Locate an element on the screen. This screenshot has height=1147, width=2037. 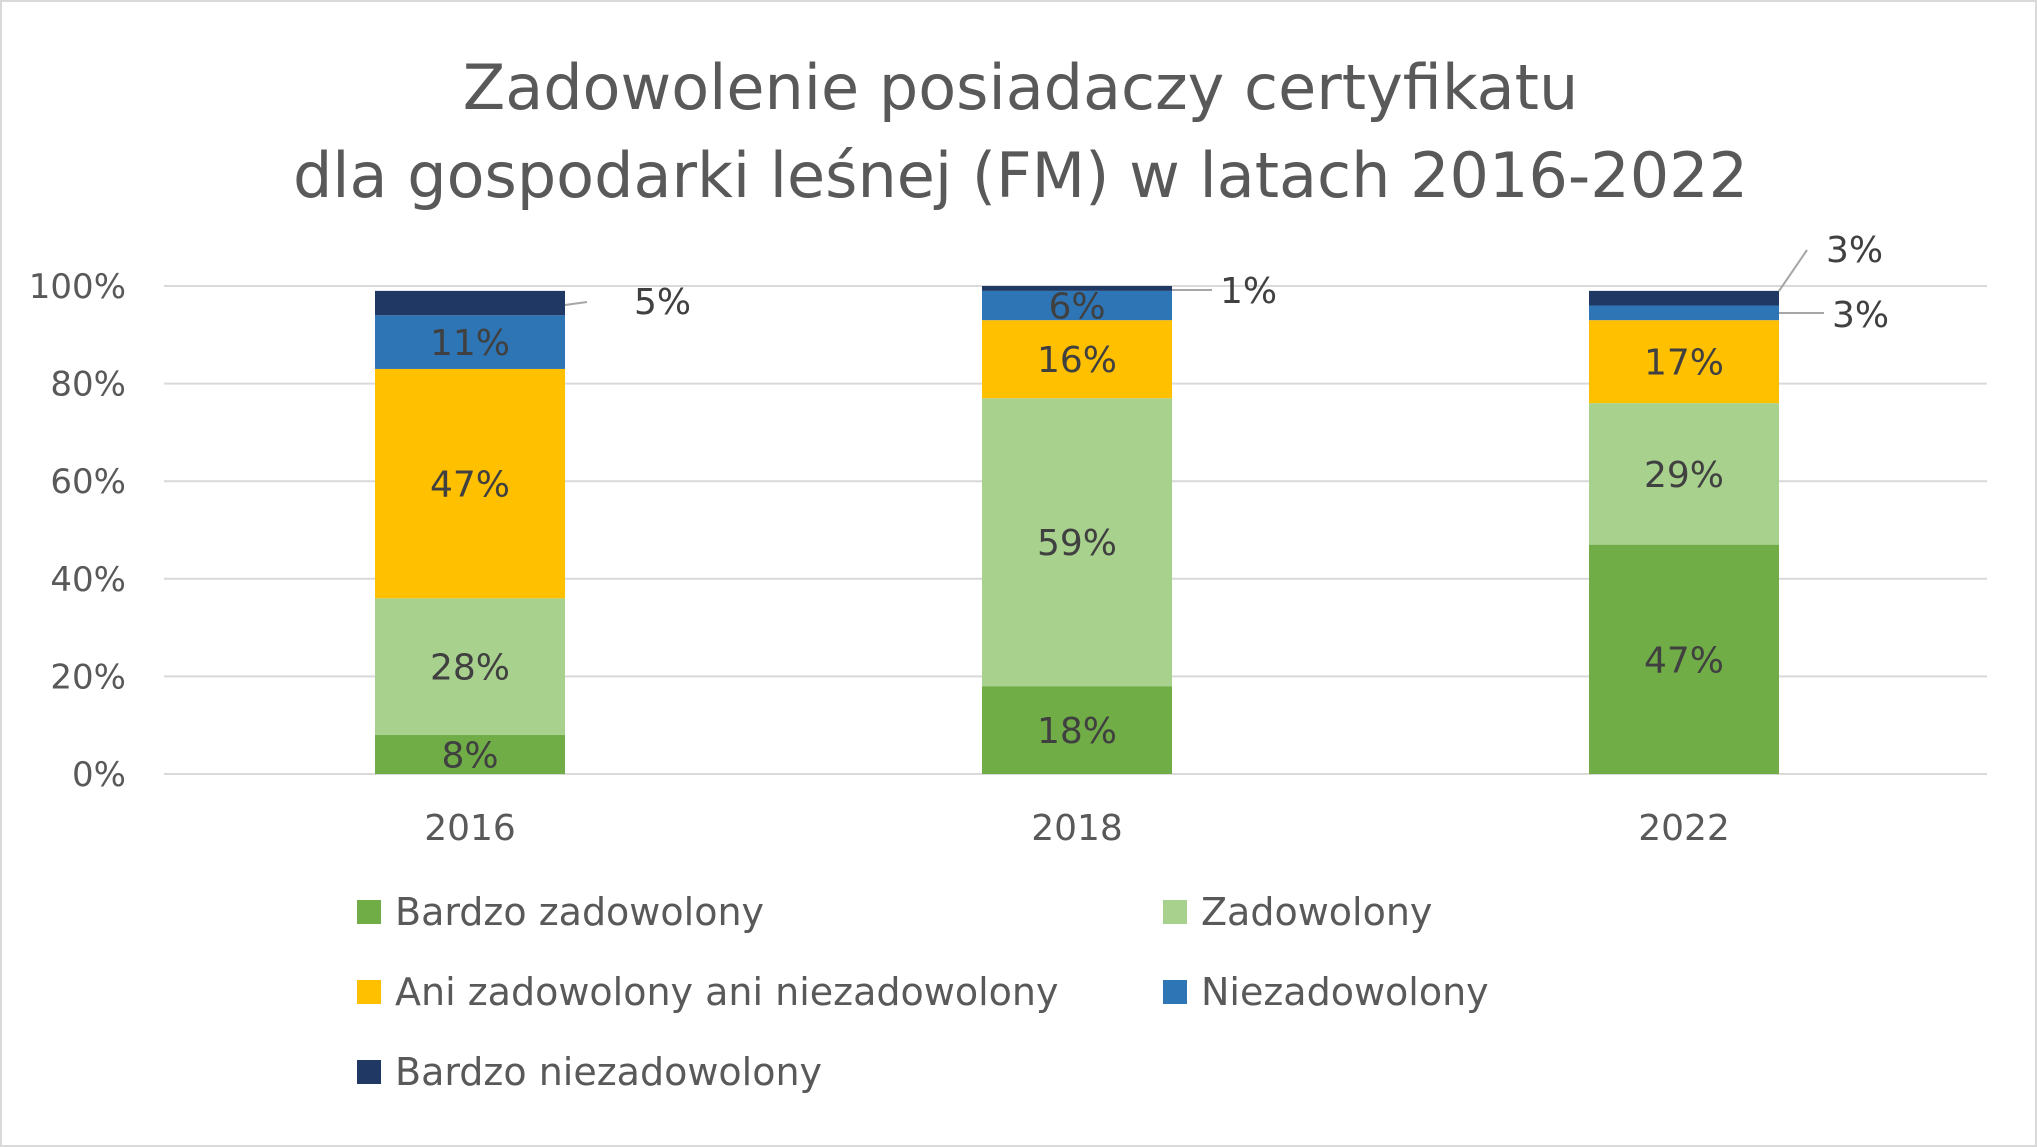
legend-item: Bardzo niezadowolony is located at coordinates (589, 1072).